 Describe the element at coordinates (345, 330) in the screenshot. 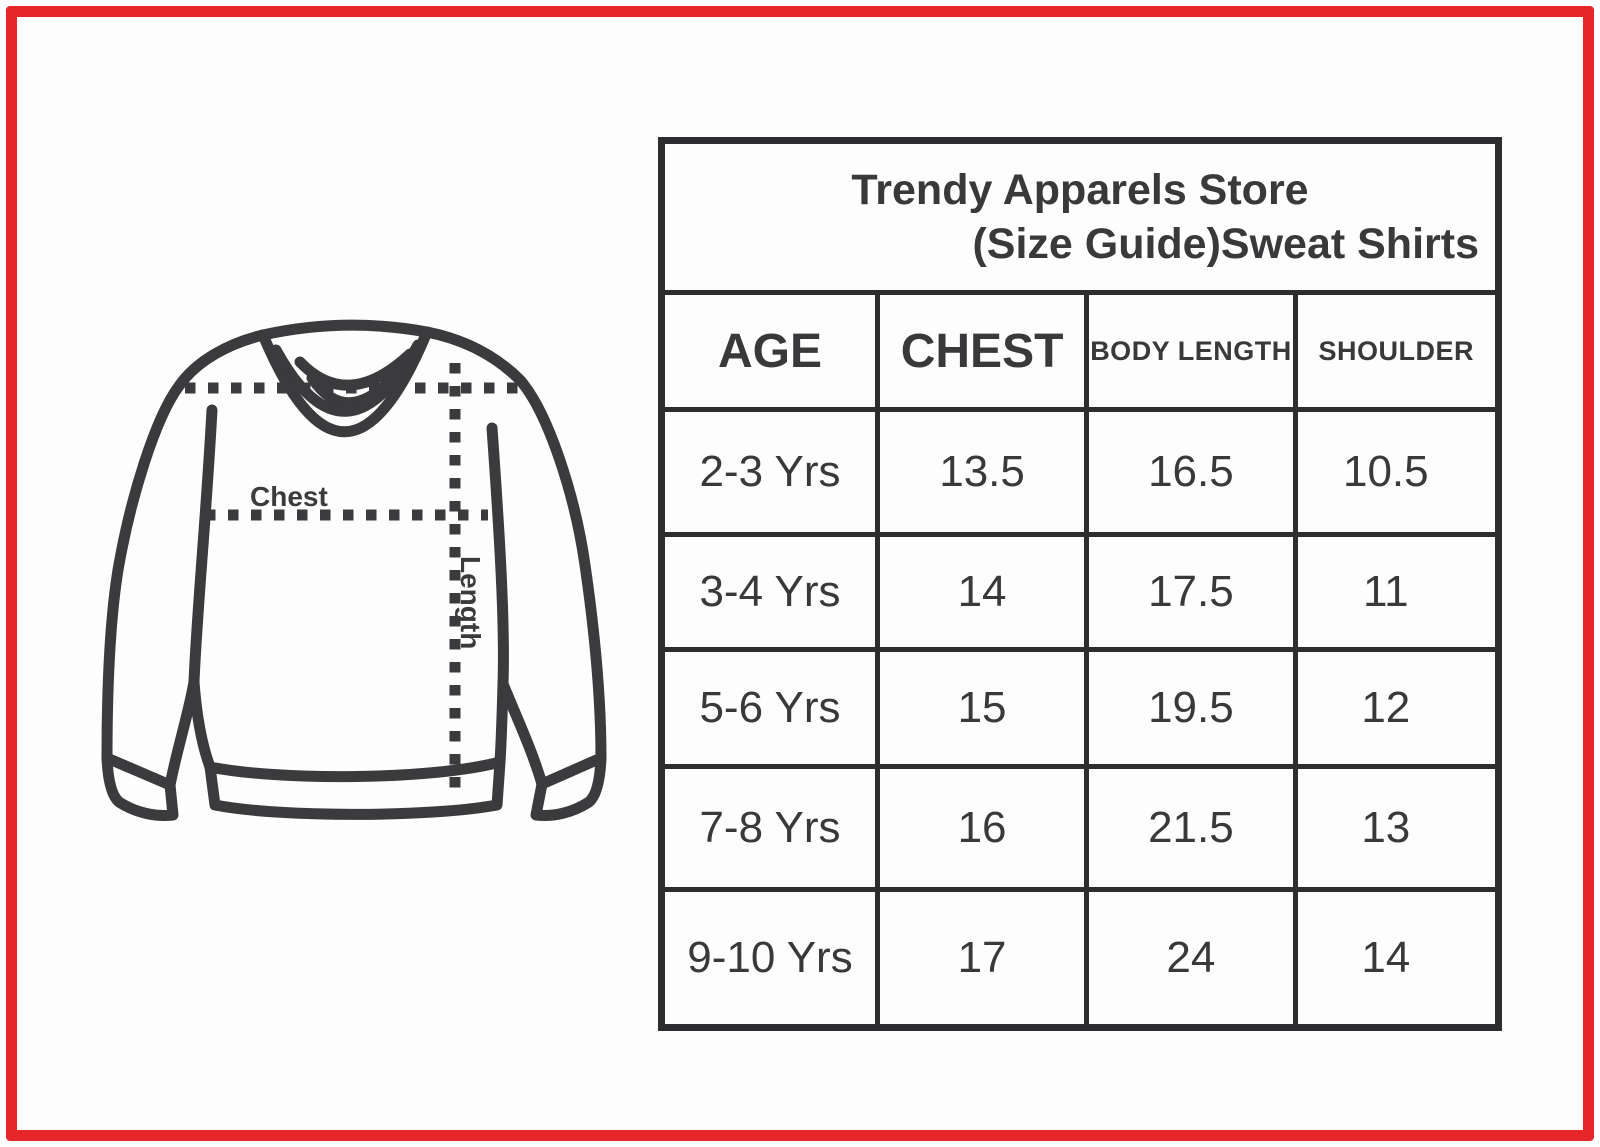

I see `collar-back-rim` at that location.